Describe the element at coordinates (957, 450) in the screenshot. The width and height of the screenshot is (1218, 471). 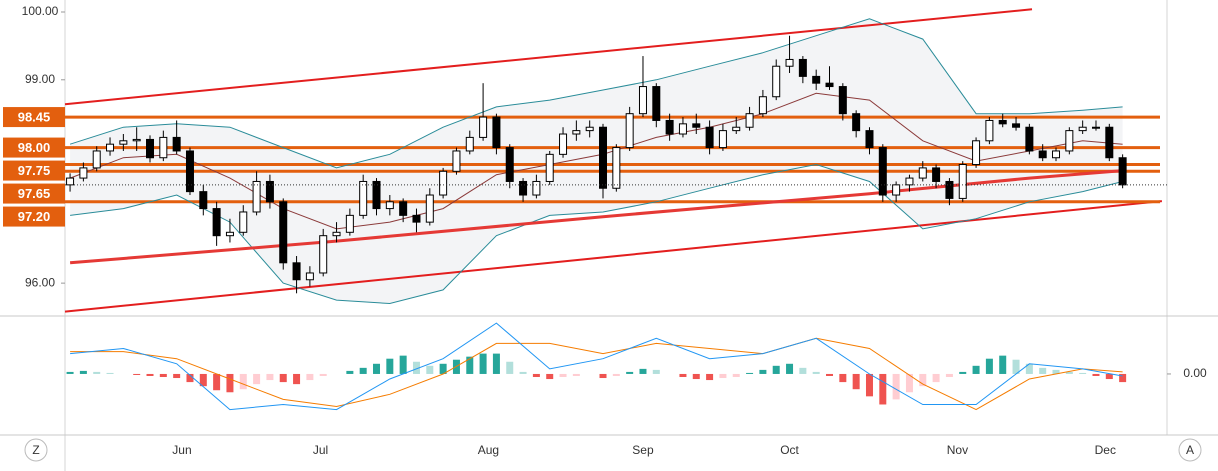
I see `x-tick-label: Nov` at that location.